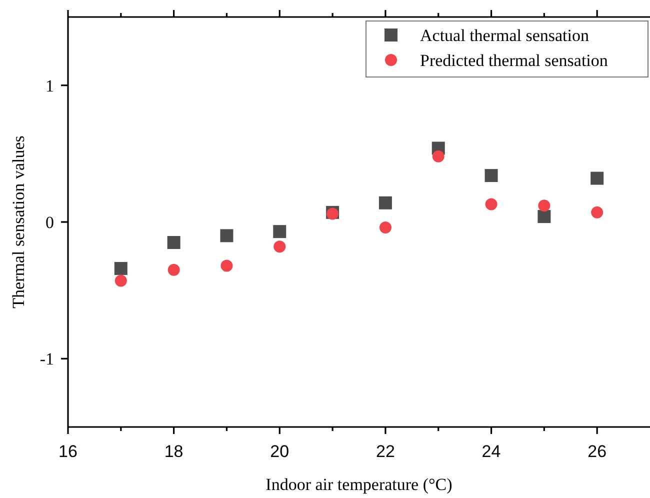  Describe the element at coordinates (68, 451) in the screenshot. I see `x-tick-label: 16` at that location.